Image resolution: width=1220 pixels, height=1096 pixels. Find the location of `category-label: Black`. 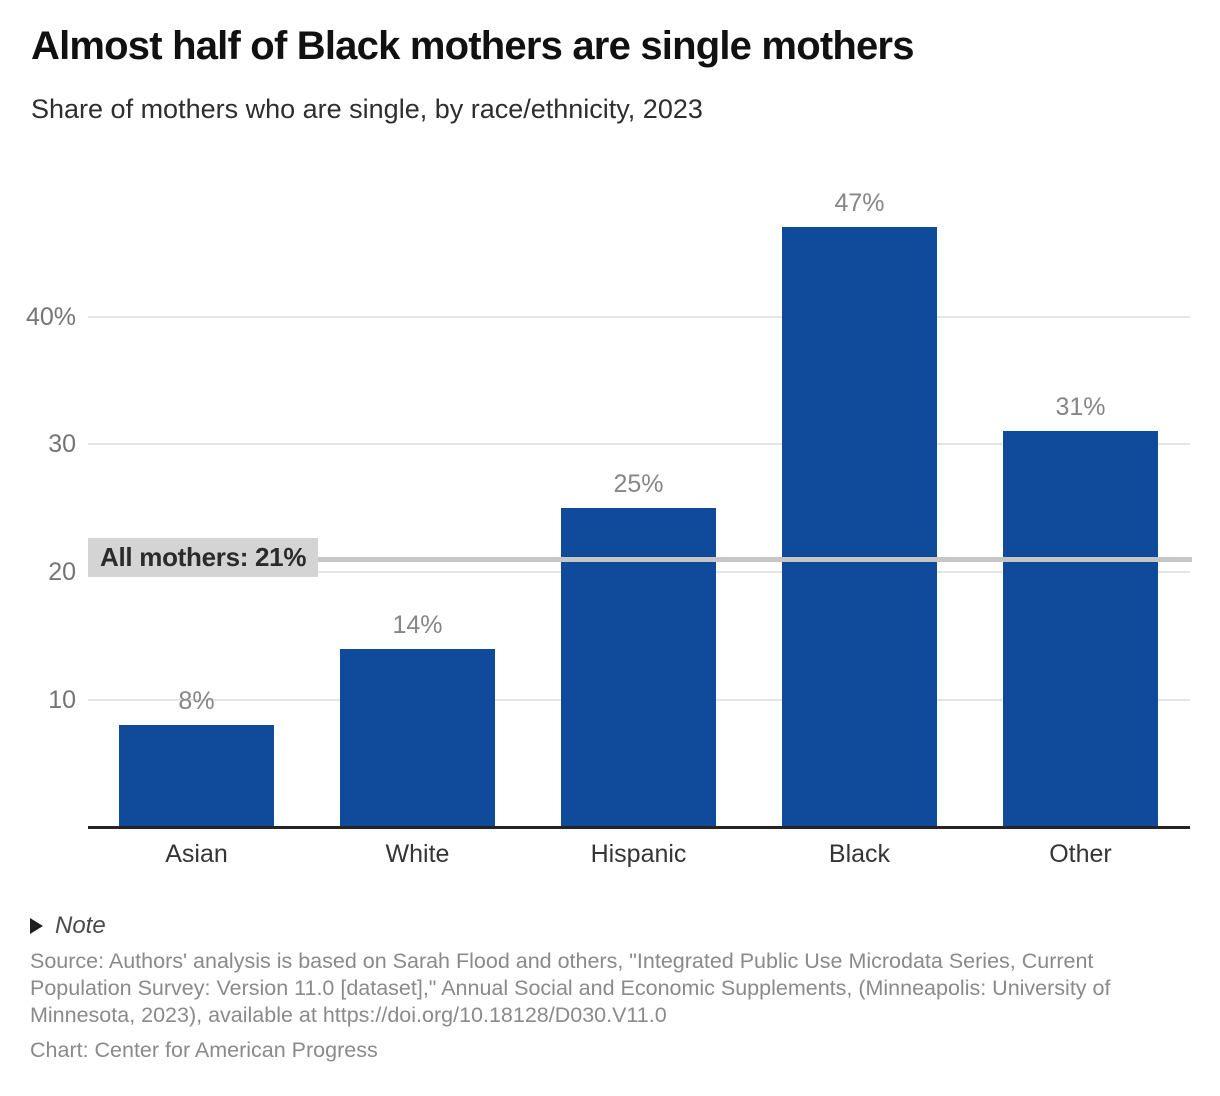

category-label: Black is located at coordinates (859, 854).